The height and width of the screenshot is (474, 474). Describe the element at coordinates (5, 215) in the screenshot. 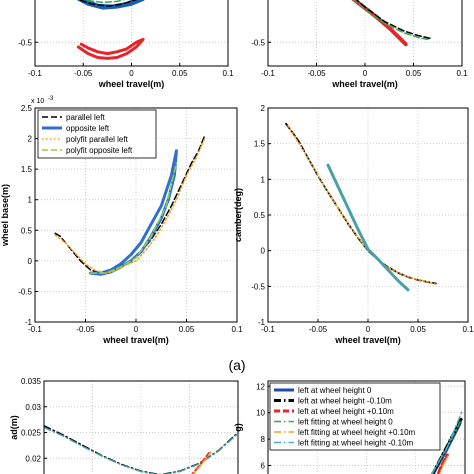

I see `y-axis-label: wheel base(m)` at that location.